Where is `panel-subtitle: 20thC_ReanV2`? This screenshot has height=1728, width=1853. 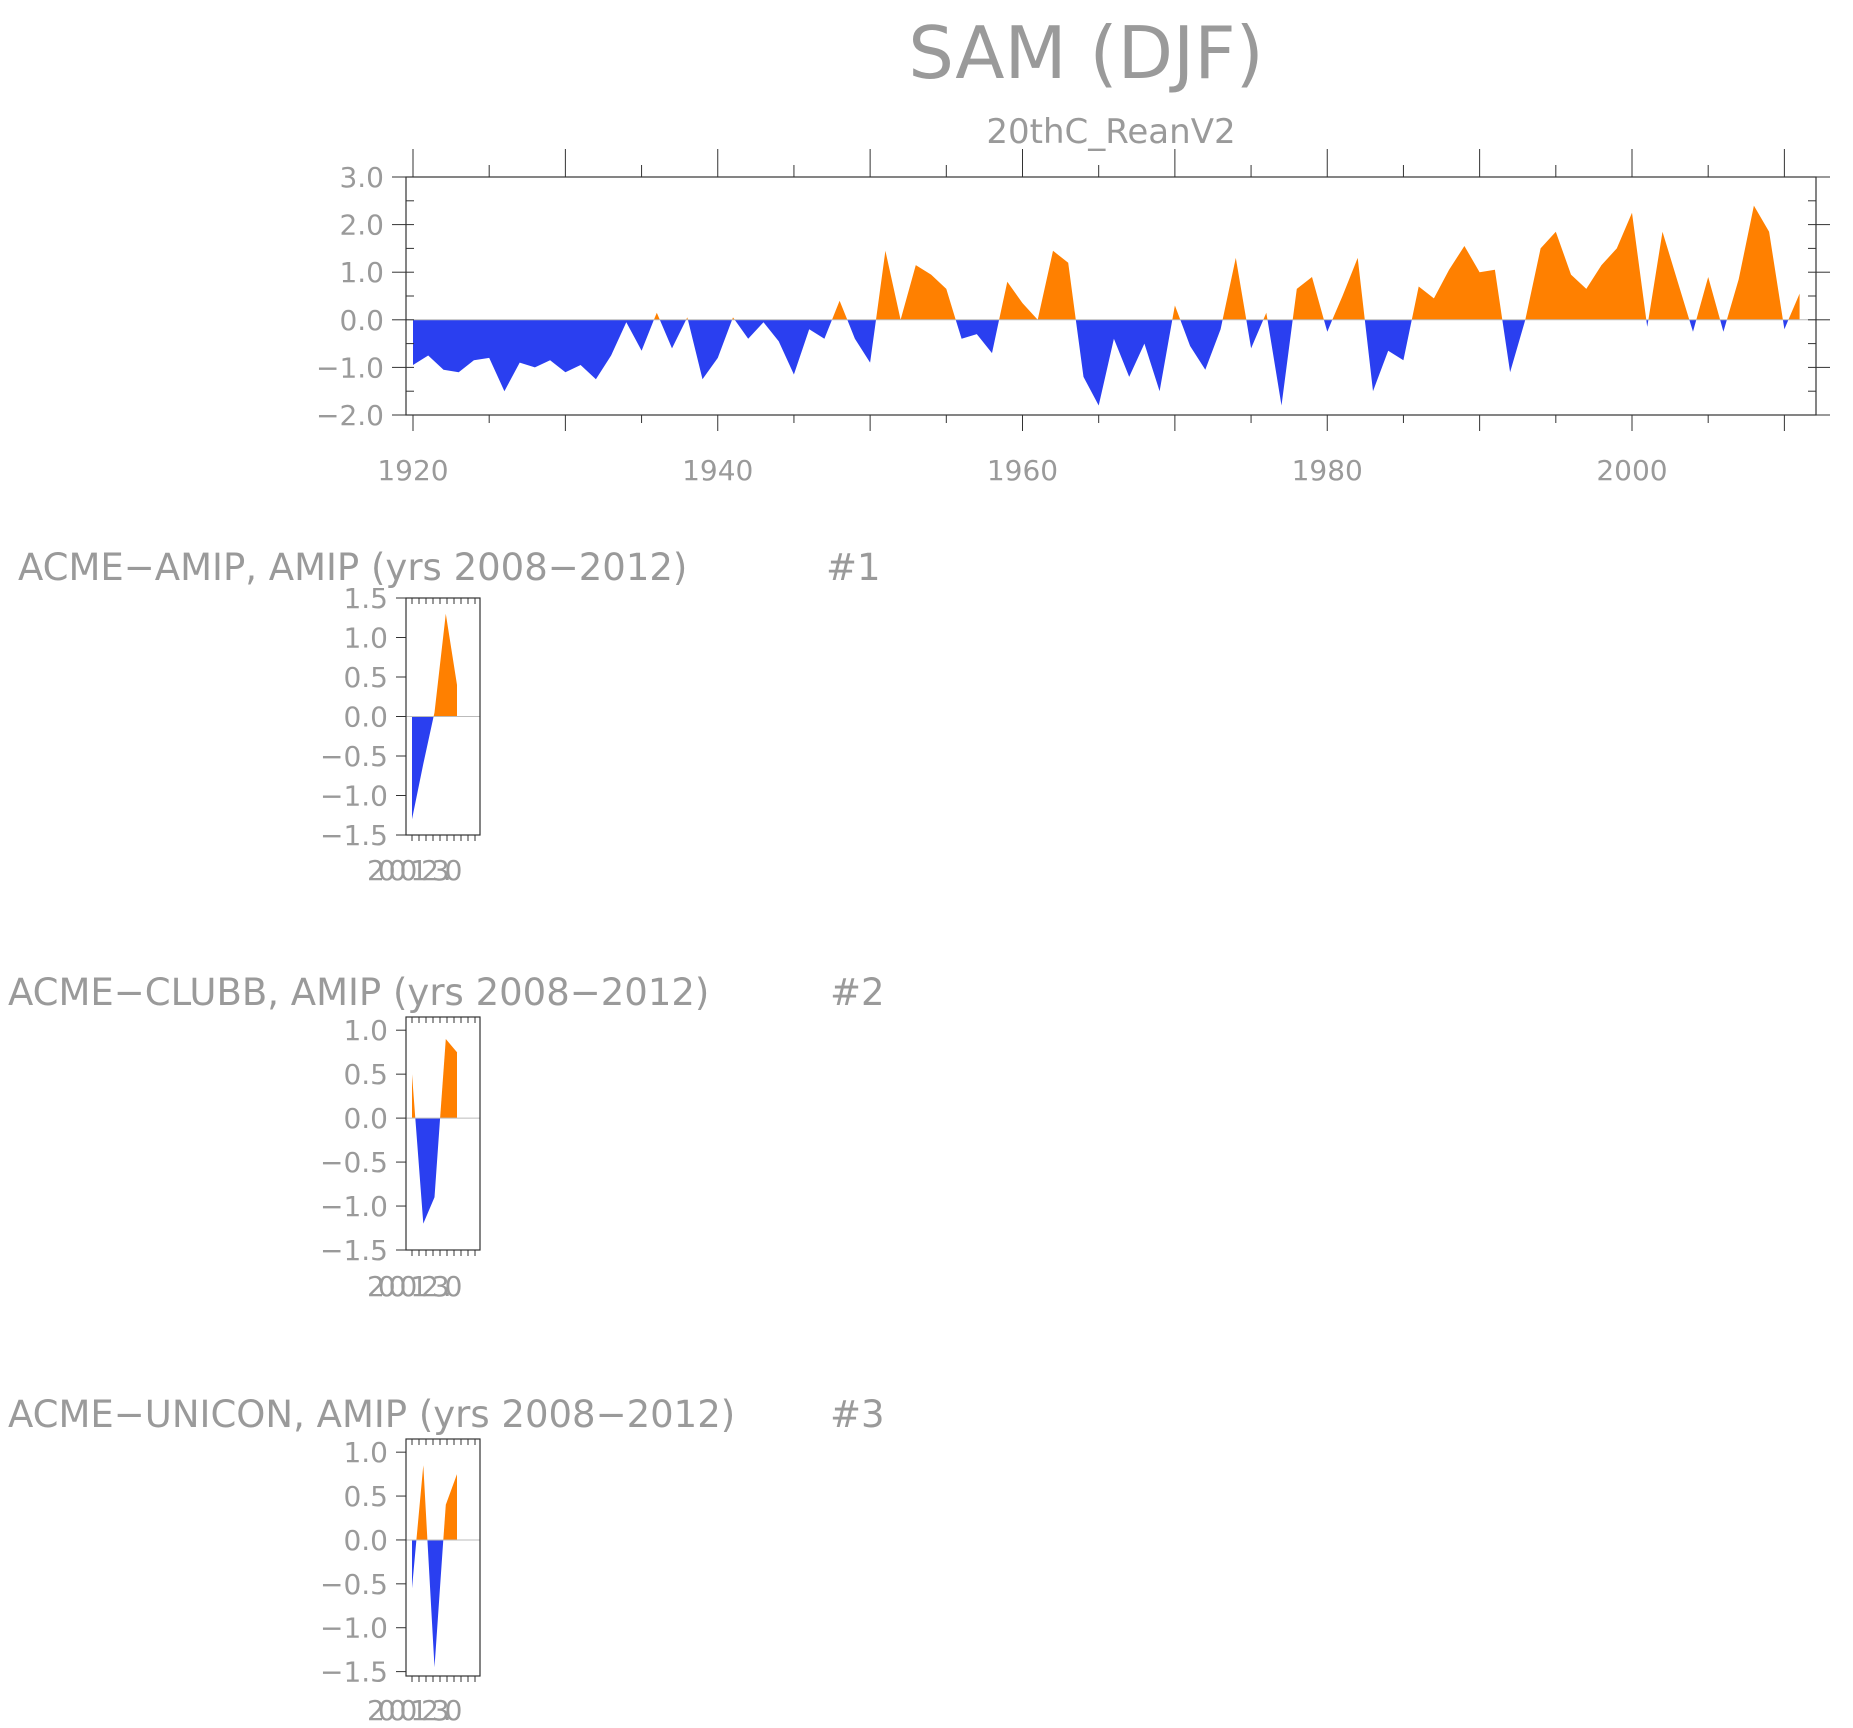
panel-subtitle: 20thC_ReanV2 is located at coordinates (1110, 132).